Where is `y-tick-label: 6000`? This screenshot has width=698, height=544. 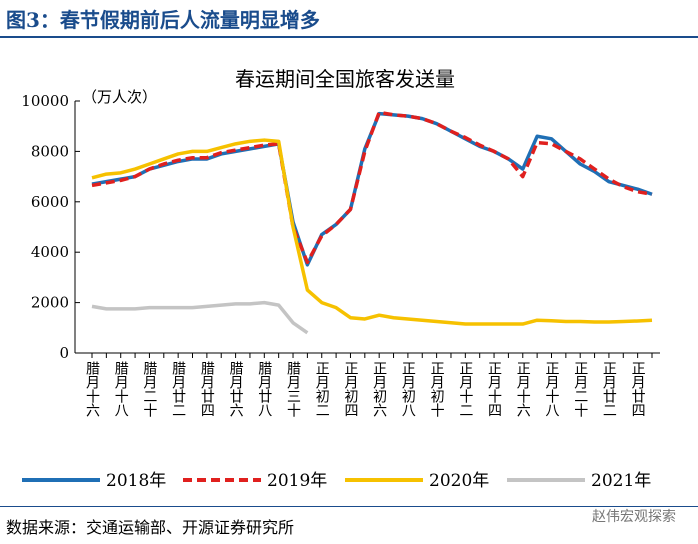
y-tick-label: 6000 is located at coordinates (50, 202).